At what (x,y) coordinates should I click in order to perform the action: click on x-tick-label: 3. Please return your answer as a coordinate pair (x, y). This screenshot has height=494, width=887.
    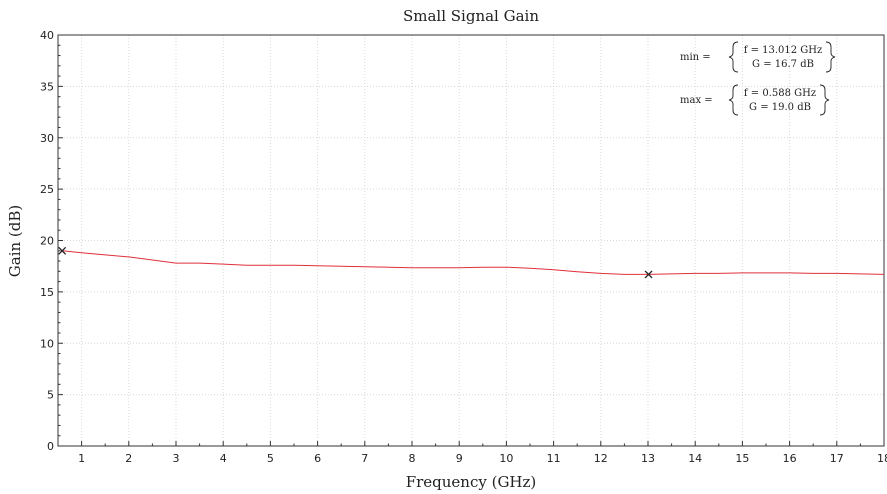
    Looking at the image, I should click on (176, 458).